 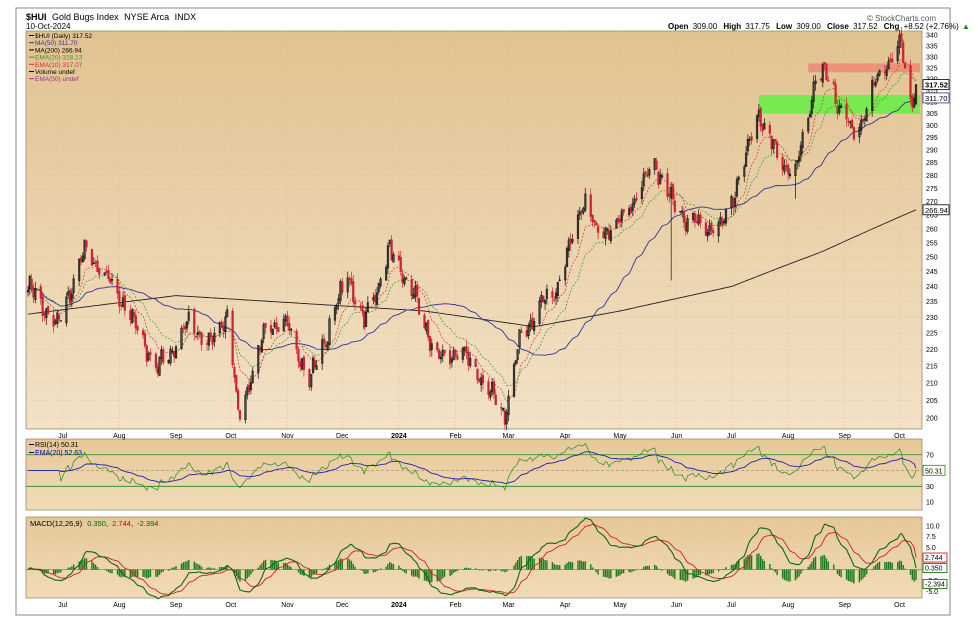 What do you see at coordinates (930, 503) in the screenshot?
I see `rsi-tick-label: 10` at bounding box center [930, 503].